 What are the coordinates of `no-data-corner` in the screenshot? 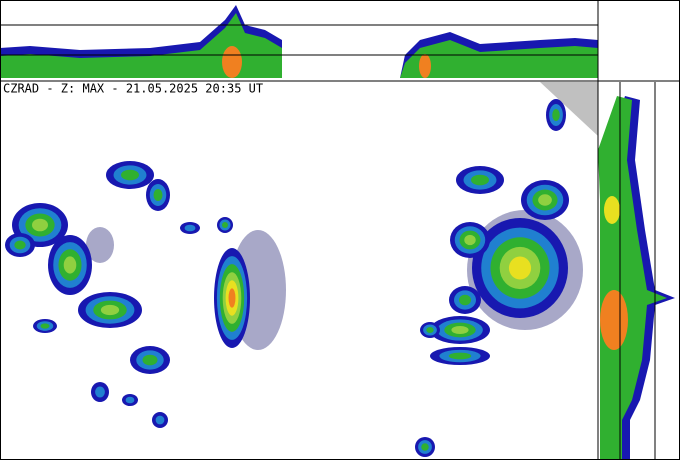 It's located at (569, 109).